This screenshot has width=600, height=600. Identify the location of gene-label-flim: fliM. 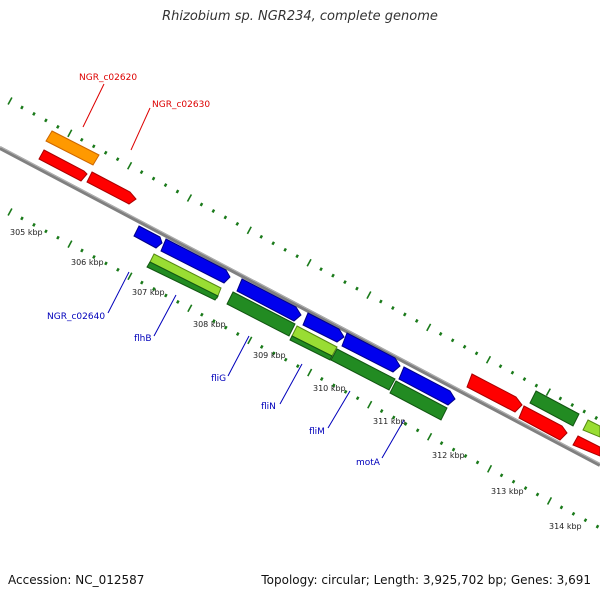
(317, 432).